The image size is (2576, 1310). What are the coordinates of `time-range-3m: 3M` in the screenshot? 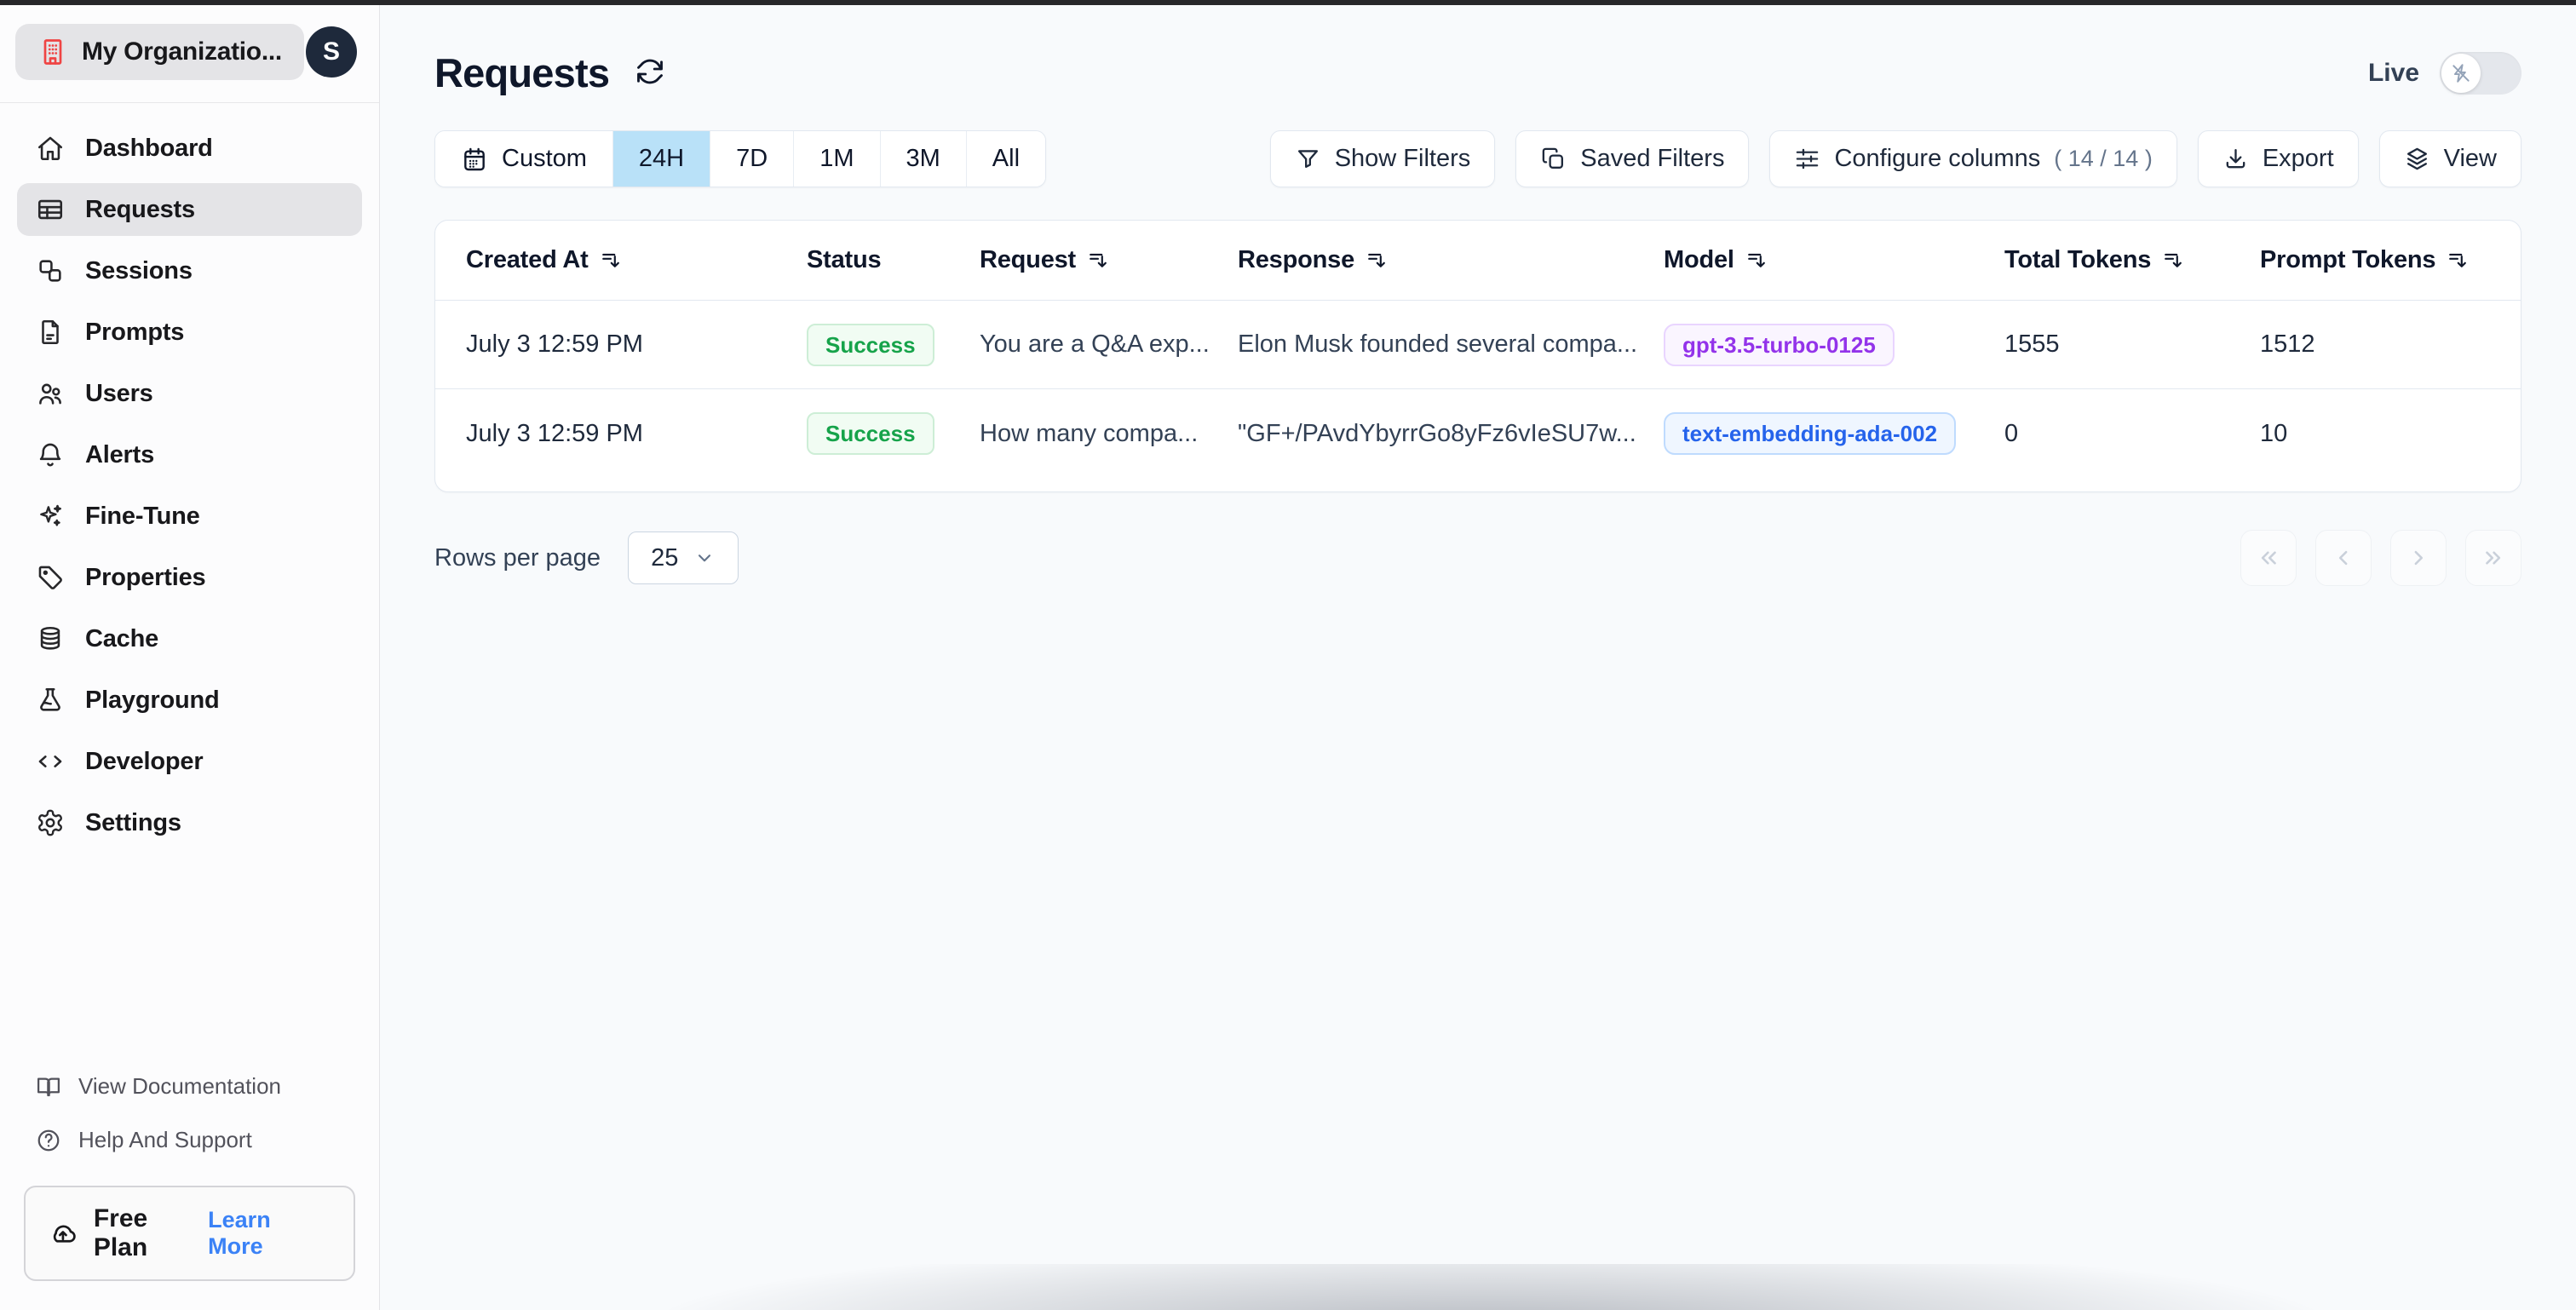 It's located at (923, 159).